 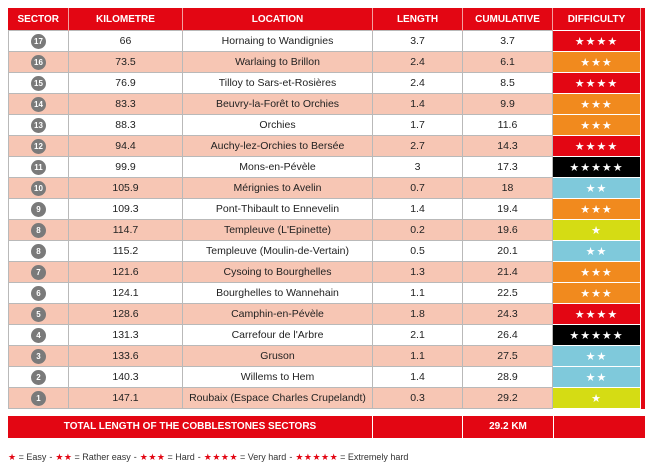 What do you see at coordinates (507, 251) in the screenshot?
I see `cumulative-cell: 20.1` at bounding box center [507, 251].